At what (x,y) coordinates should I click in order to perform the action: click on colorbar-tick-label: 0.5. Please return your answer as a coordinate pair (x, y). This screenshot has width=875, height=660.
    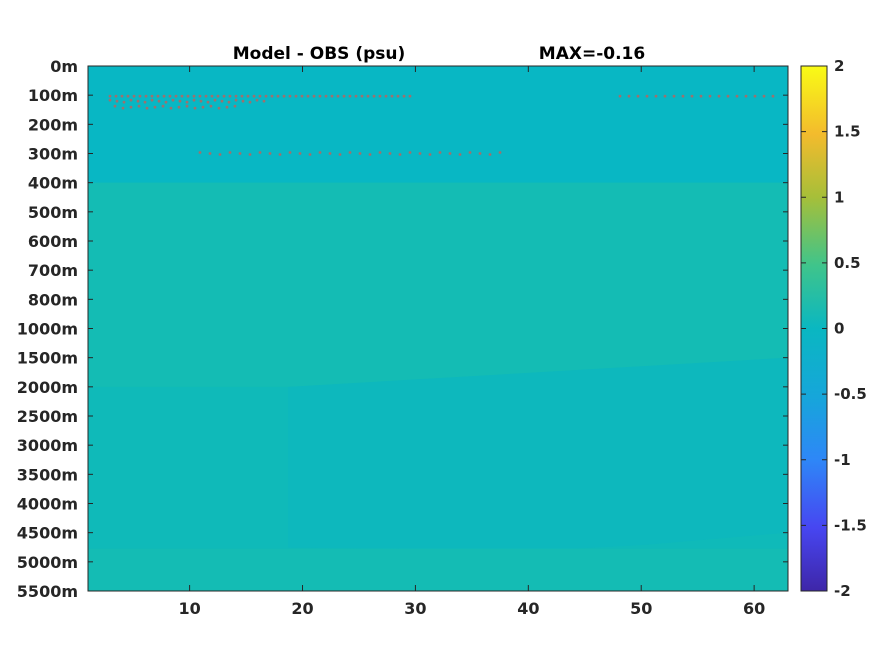
    Looking at the image, I should click on (847, 263).